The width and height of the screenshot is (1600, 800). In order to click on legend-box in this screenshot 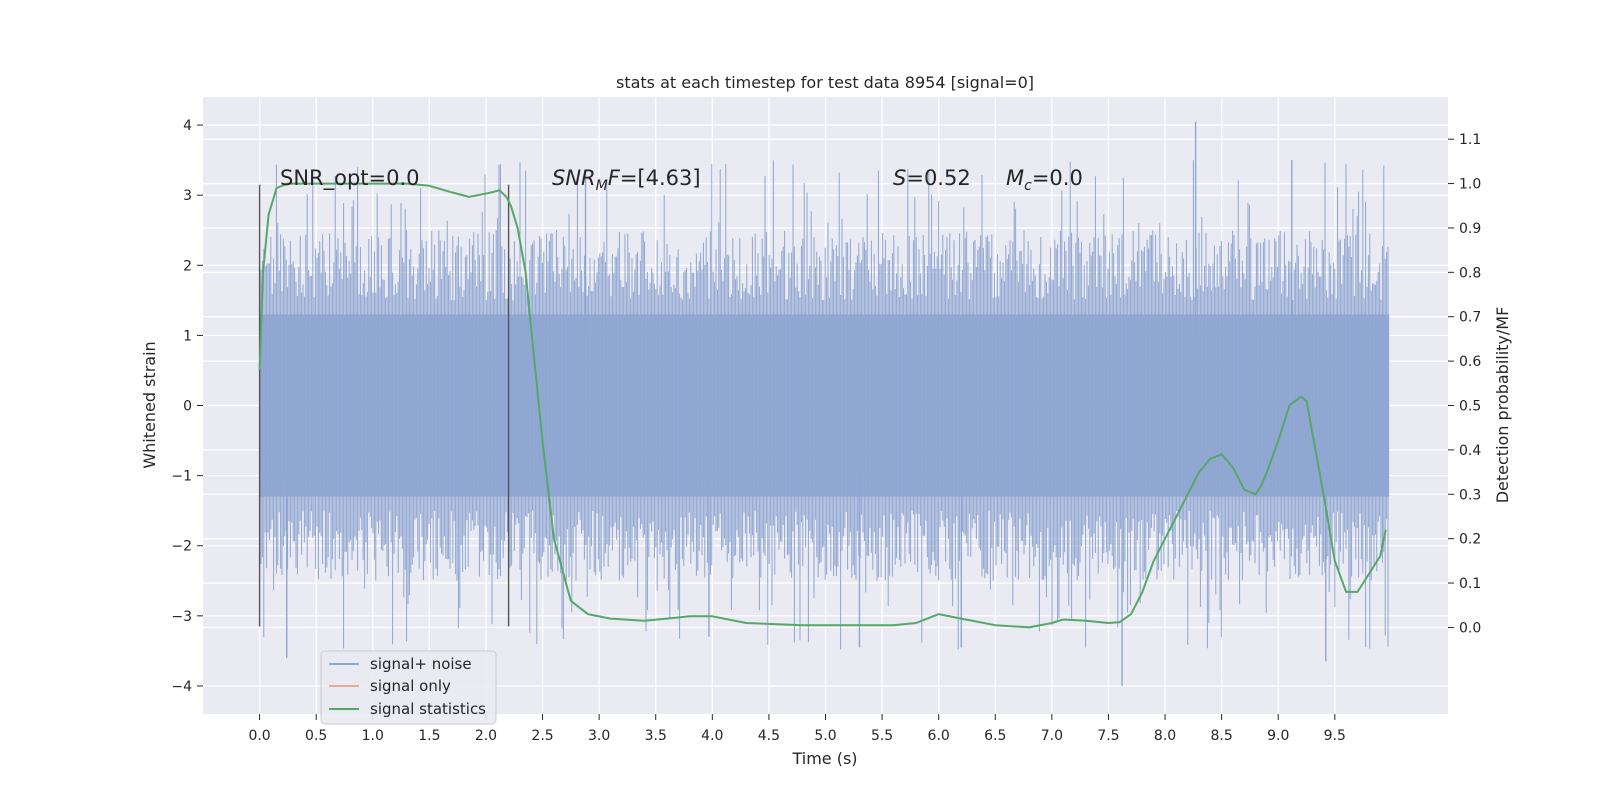, I will do `click(408, 687)`.